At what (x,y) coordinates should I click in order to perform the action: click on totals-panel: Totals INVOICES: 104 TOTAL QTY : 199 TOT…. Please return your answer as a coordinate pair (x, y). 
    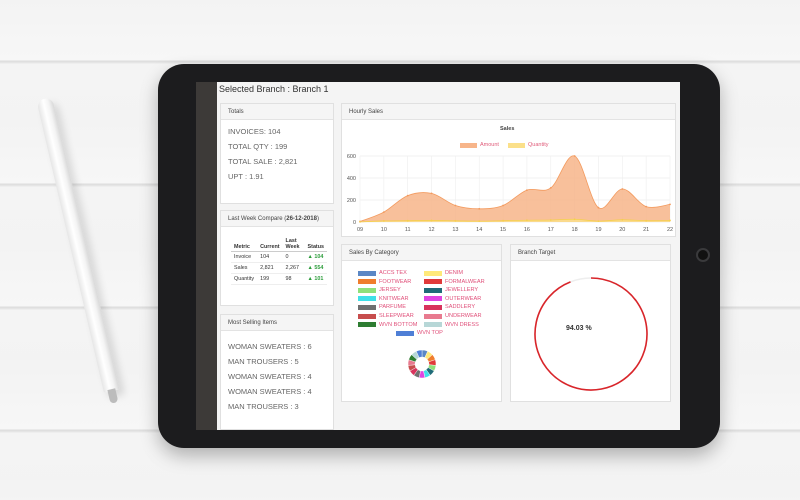
    Looking at the image, I should click on (277, 153).